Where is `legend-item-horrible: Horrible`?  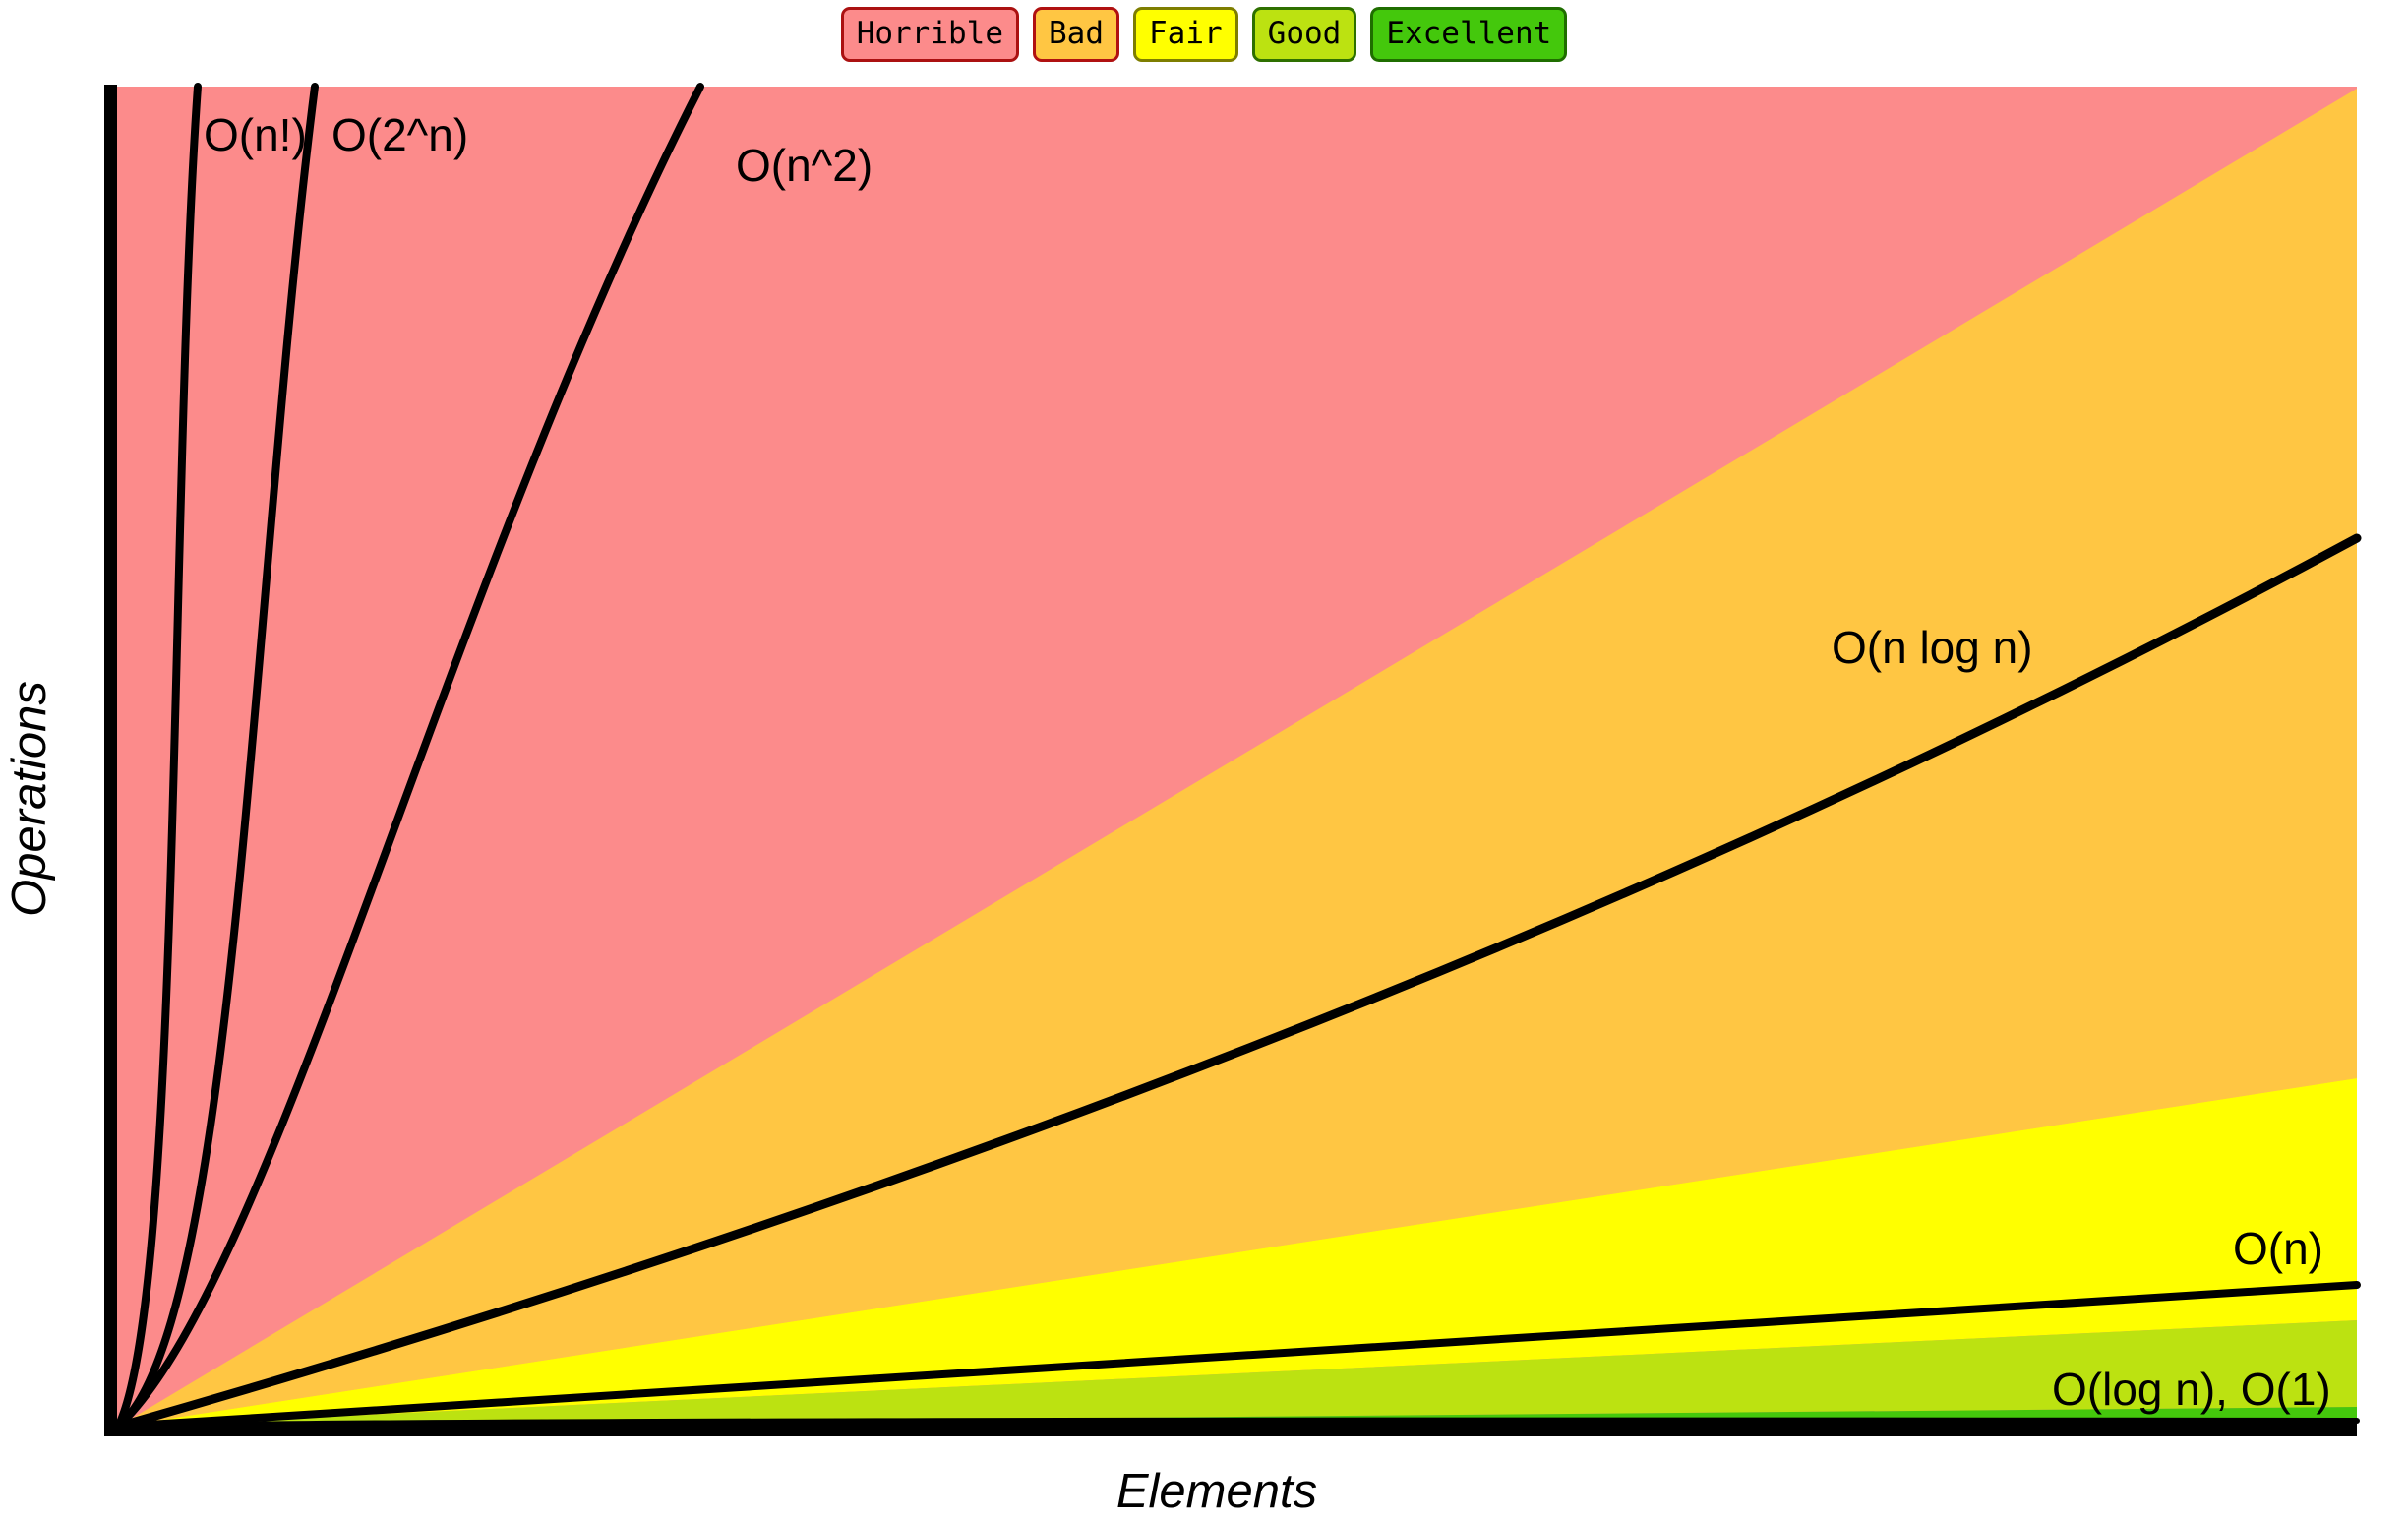
legend-item-horrible: Horrible is located at coordinates (929, 34).